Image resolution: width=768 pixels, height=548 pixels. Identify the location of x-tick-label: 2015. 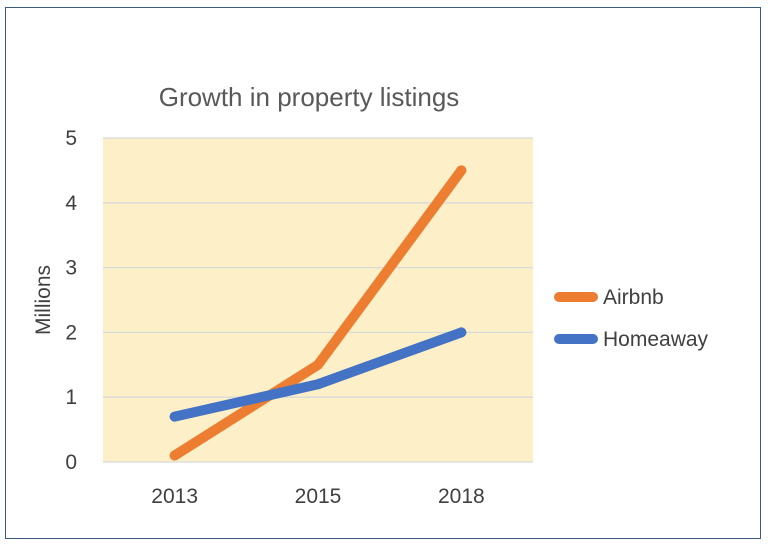
(318, 496).